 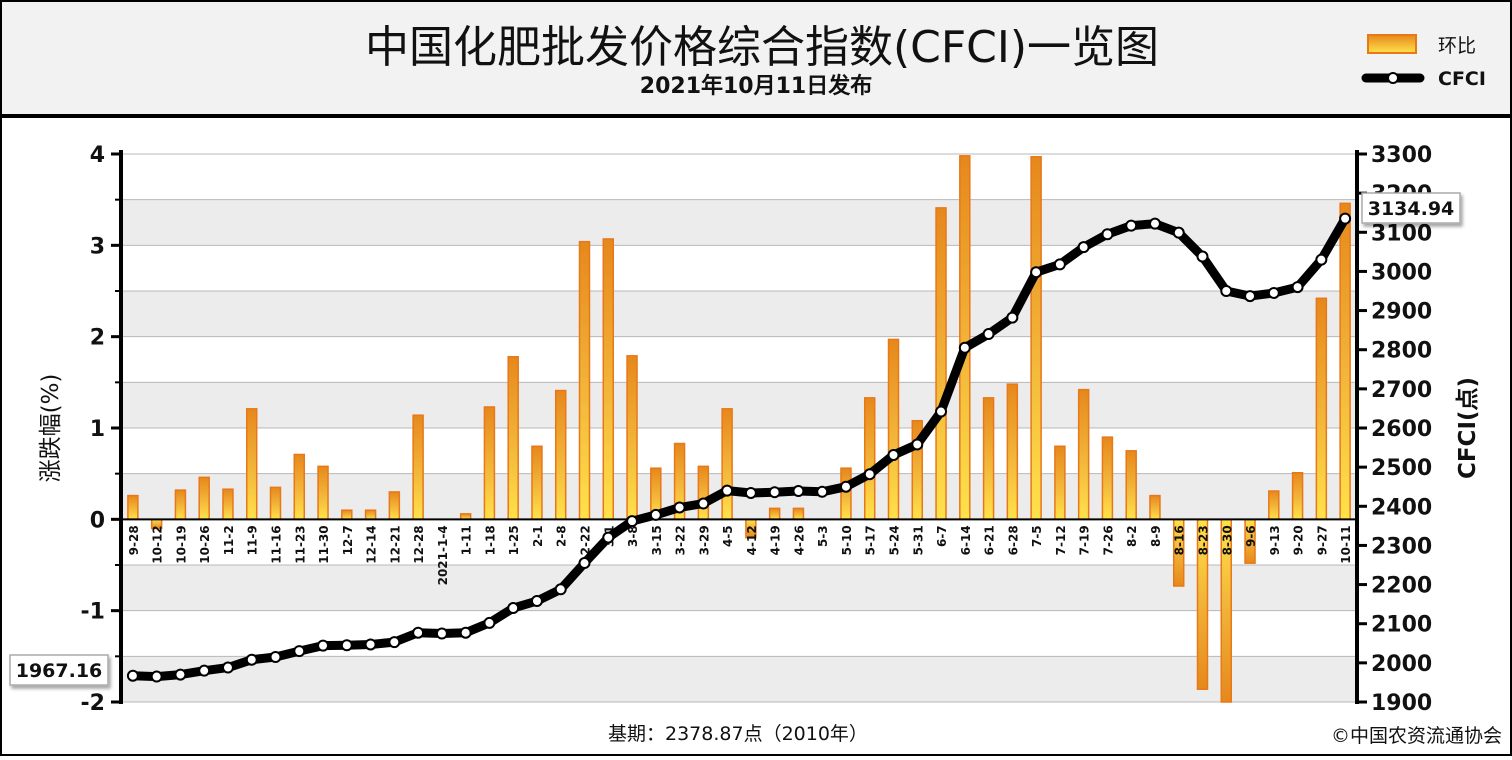 I want to click on x-tick-label: 9-13, so click(x=1275, y=540).